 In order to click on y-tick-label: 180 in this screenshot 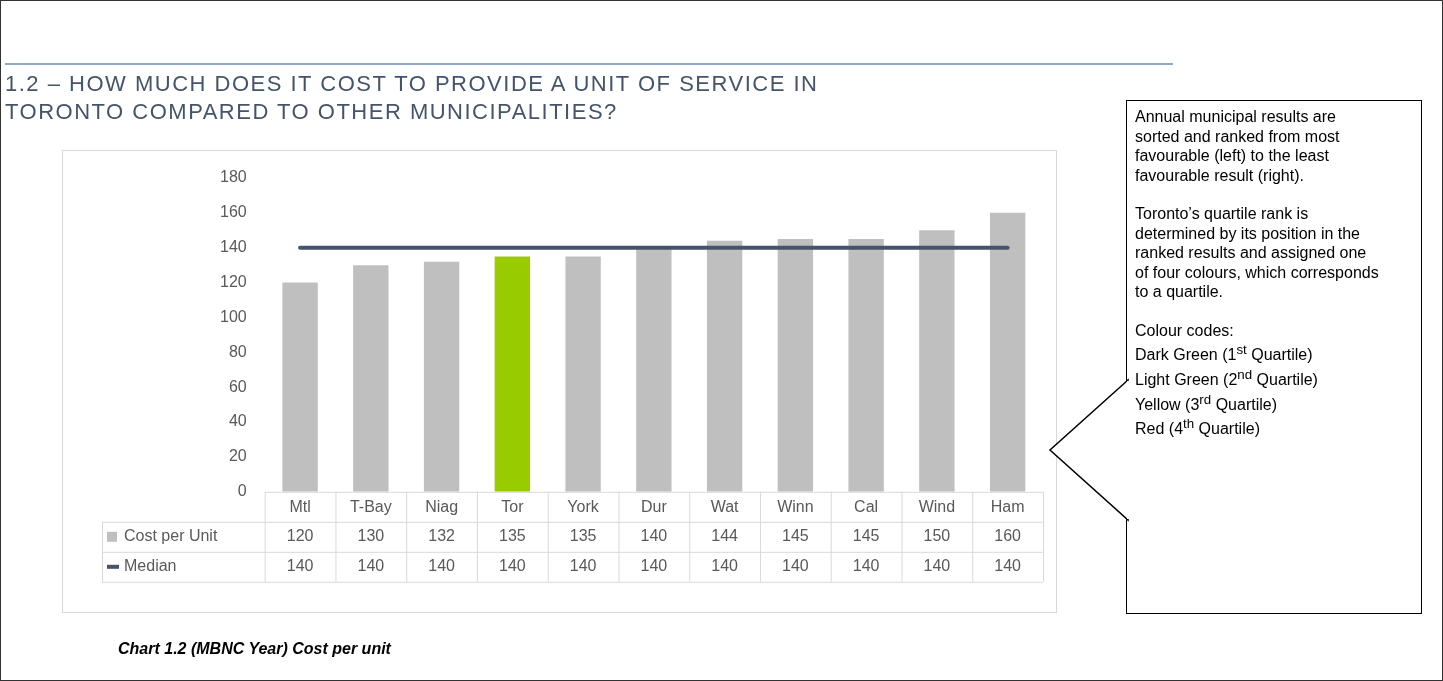, I will do `click(233, 177)`.